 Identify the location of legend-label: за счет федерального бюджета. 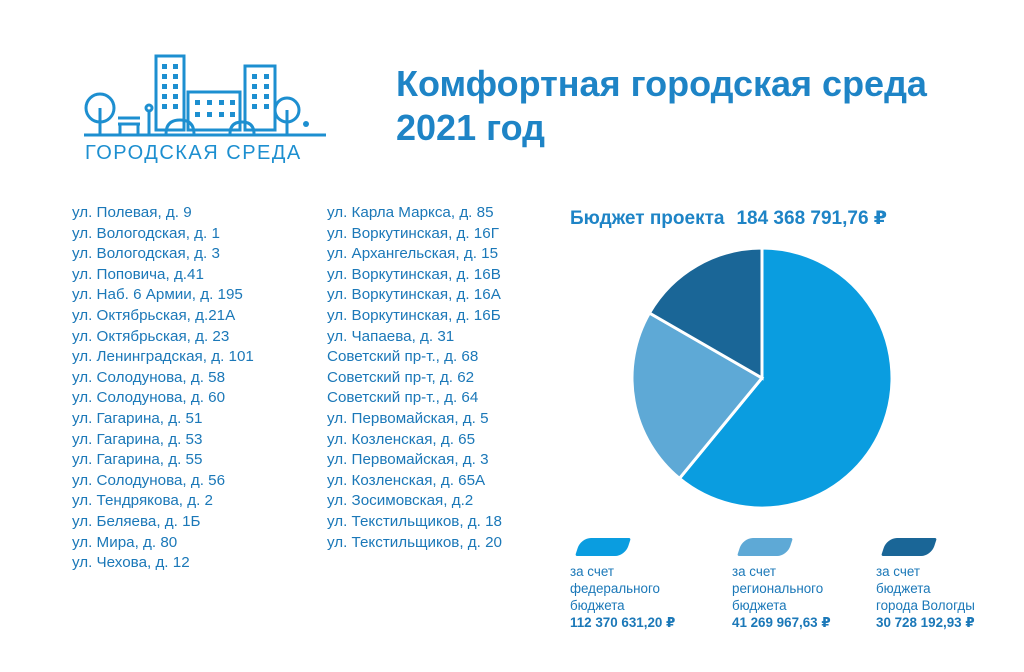
(615, 588).